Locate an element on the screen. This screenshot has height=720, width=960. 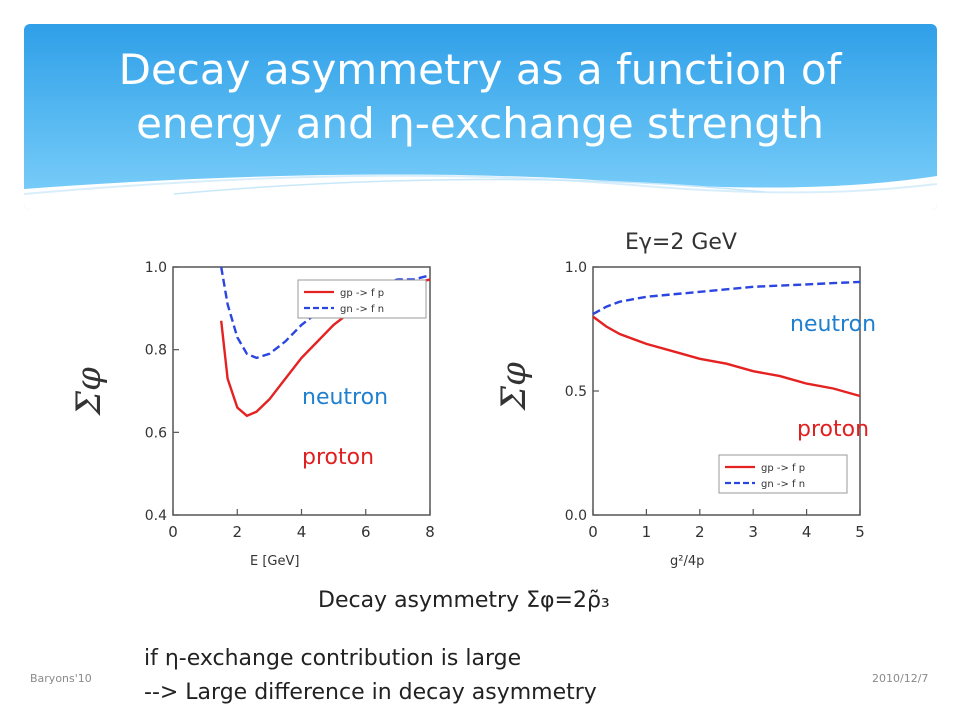
footer-date: 2010/12/7 is located at coordinates (900, 678).